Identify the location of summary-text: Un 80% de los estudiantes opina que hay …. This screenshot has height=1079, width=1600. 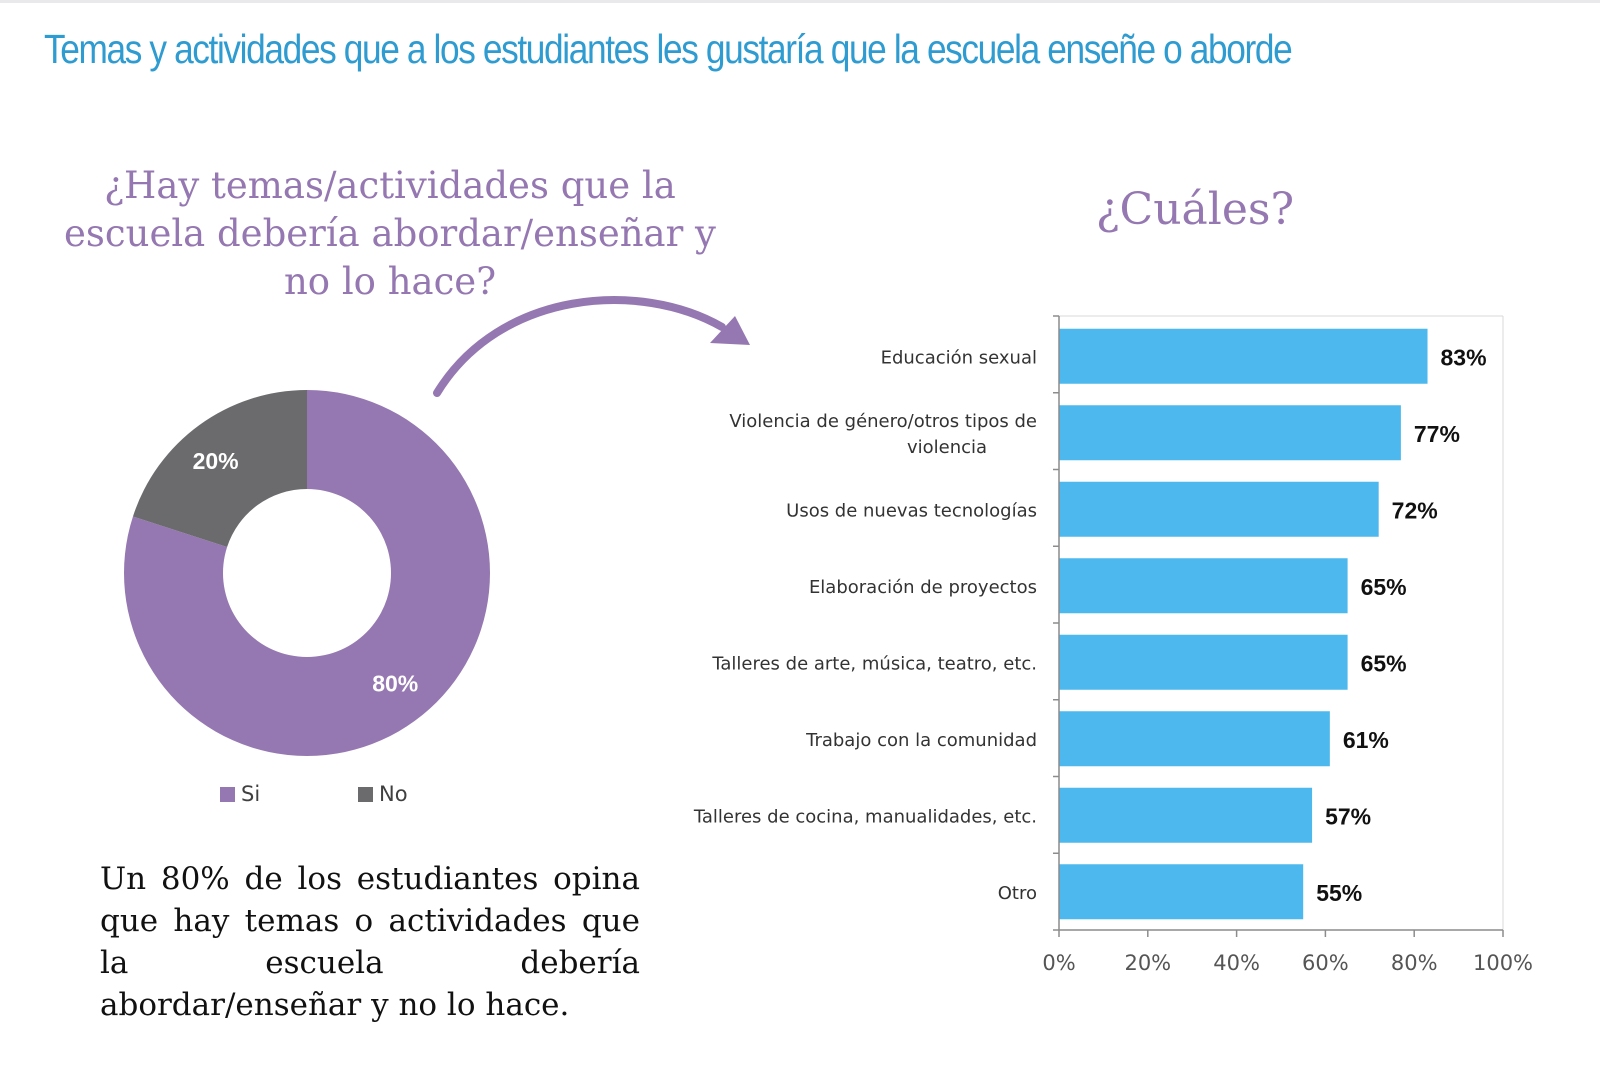
(370, 942).